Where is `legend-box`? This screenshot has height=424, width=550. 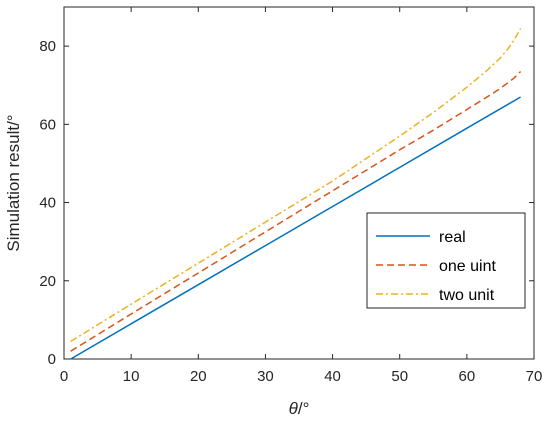
legend-box is located at coordinates (446, 260).